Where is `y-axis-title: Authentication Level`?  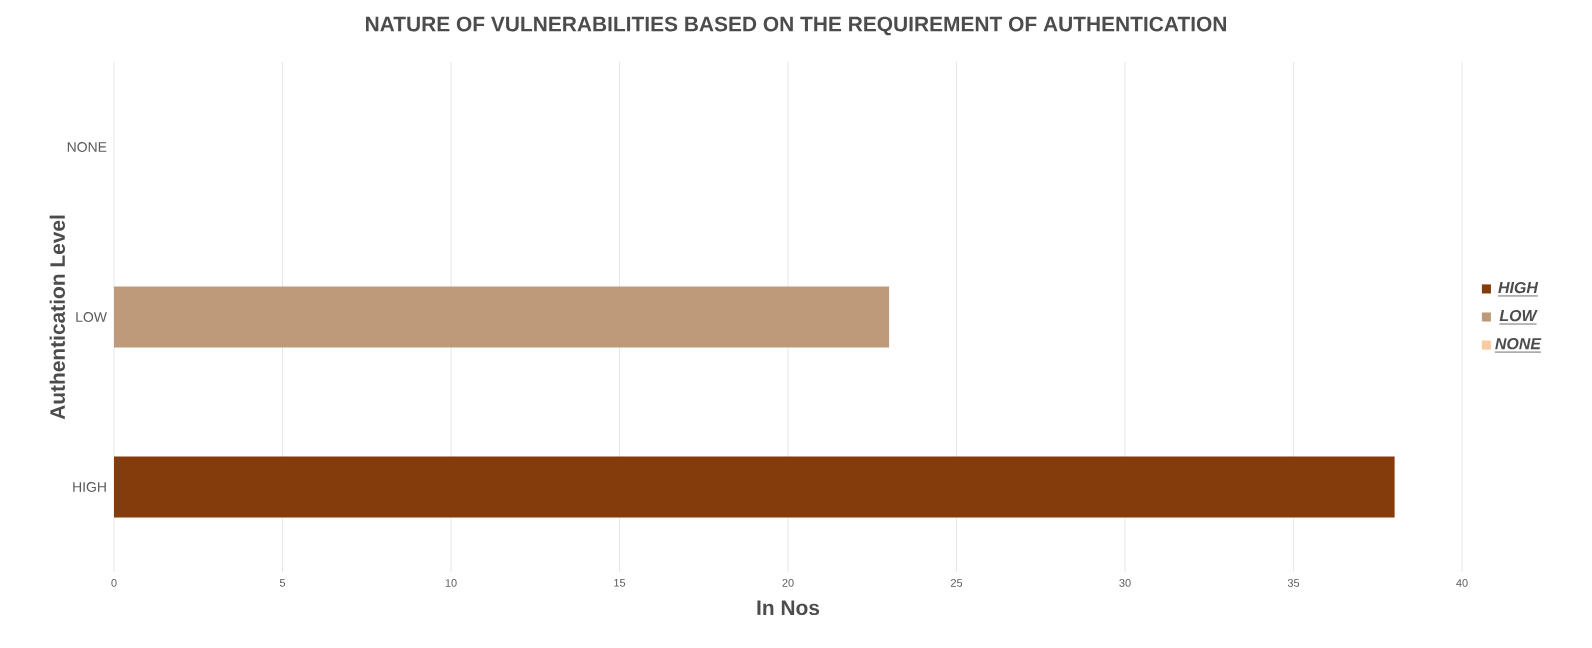
y-axis-title: Authentication Level is located at coordinates (57, 317).